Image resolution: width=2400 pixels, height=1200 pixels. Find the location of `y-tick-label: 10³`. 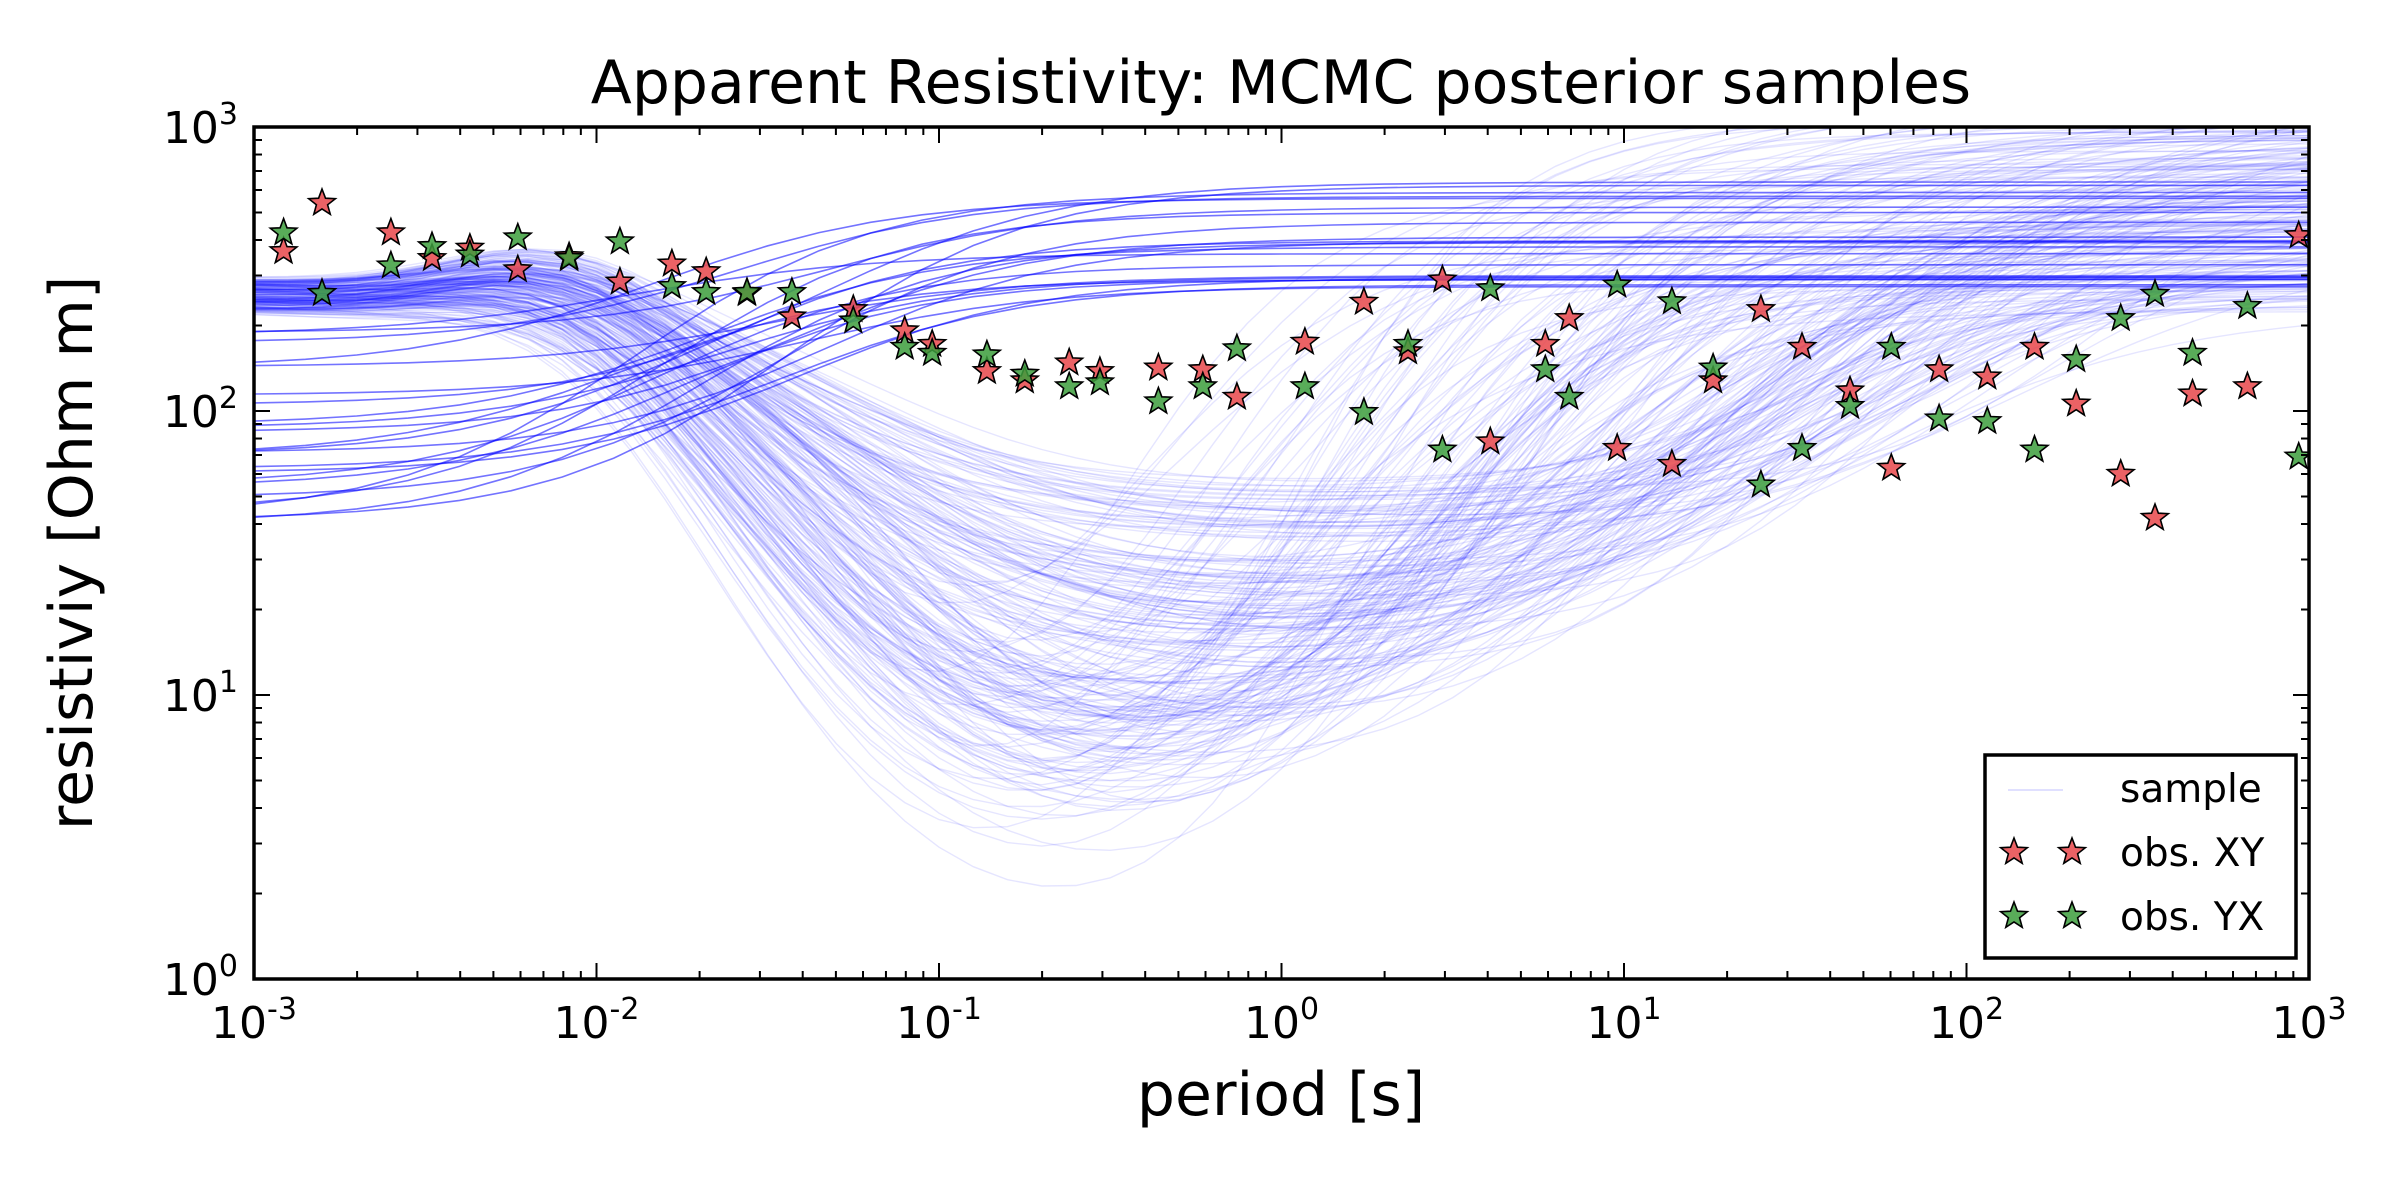

y-tick-label: 10³ is located at coordinates (200, 125).